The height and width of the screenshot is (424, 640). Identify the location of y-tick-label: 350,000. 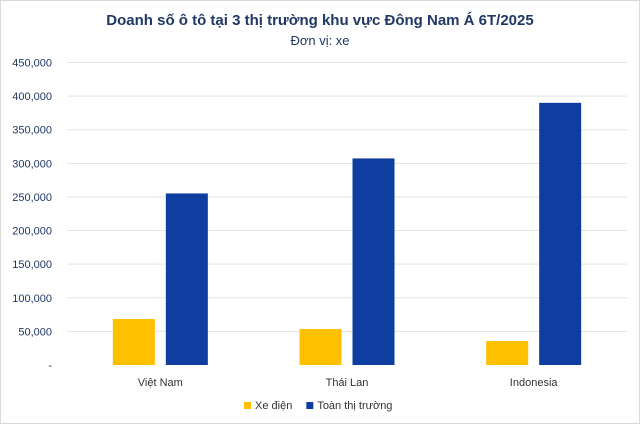
(32, 131).